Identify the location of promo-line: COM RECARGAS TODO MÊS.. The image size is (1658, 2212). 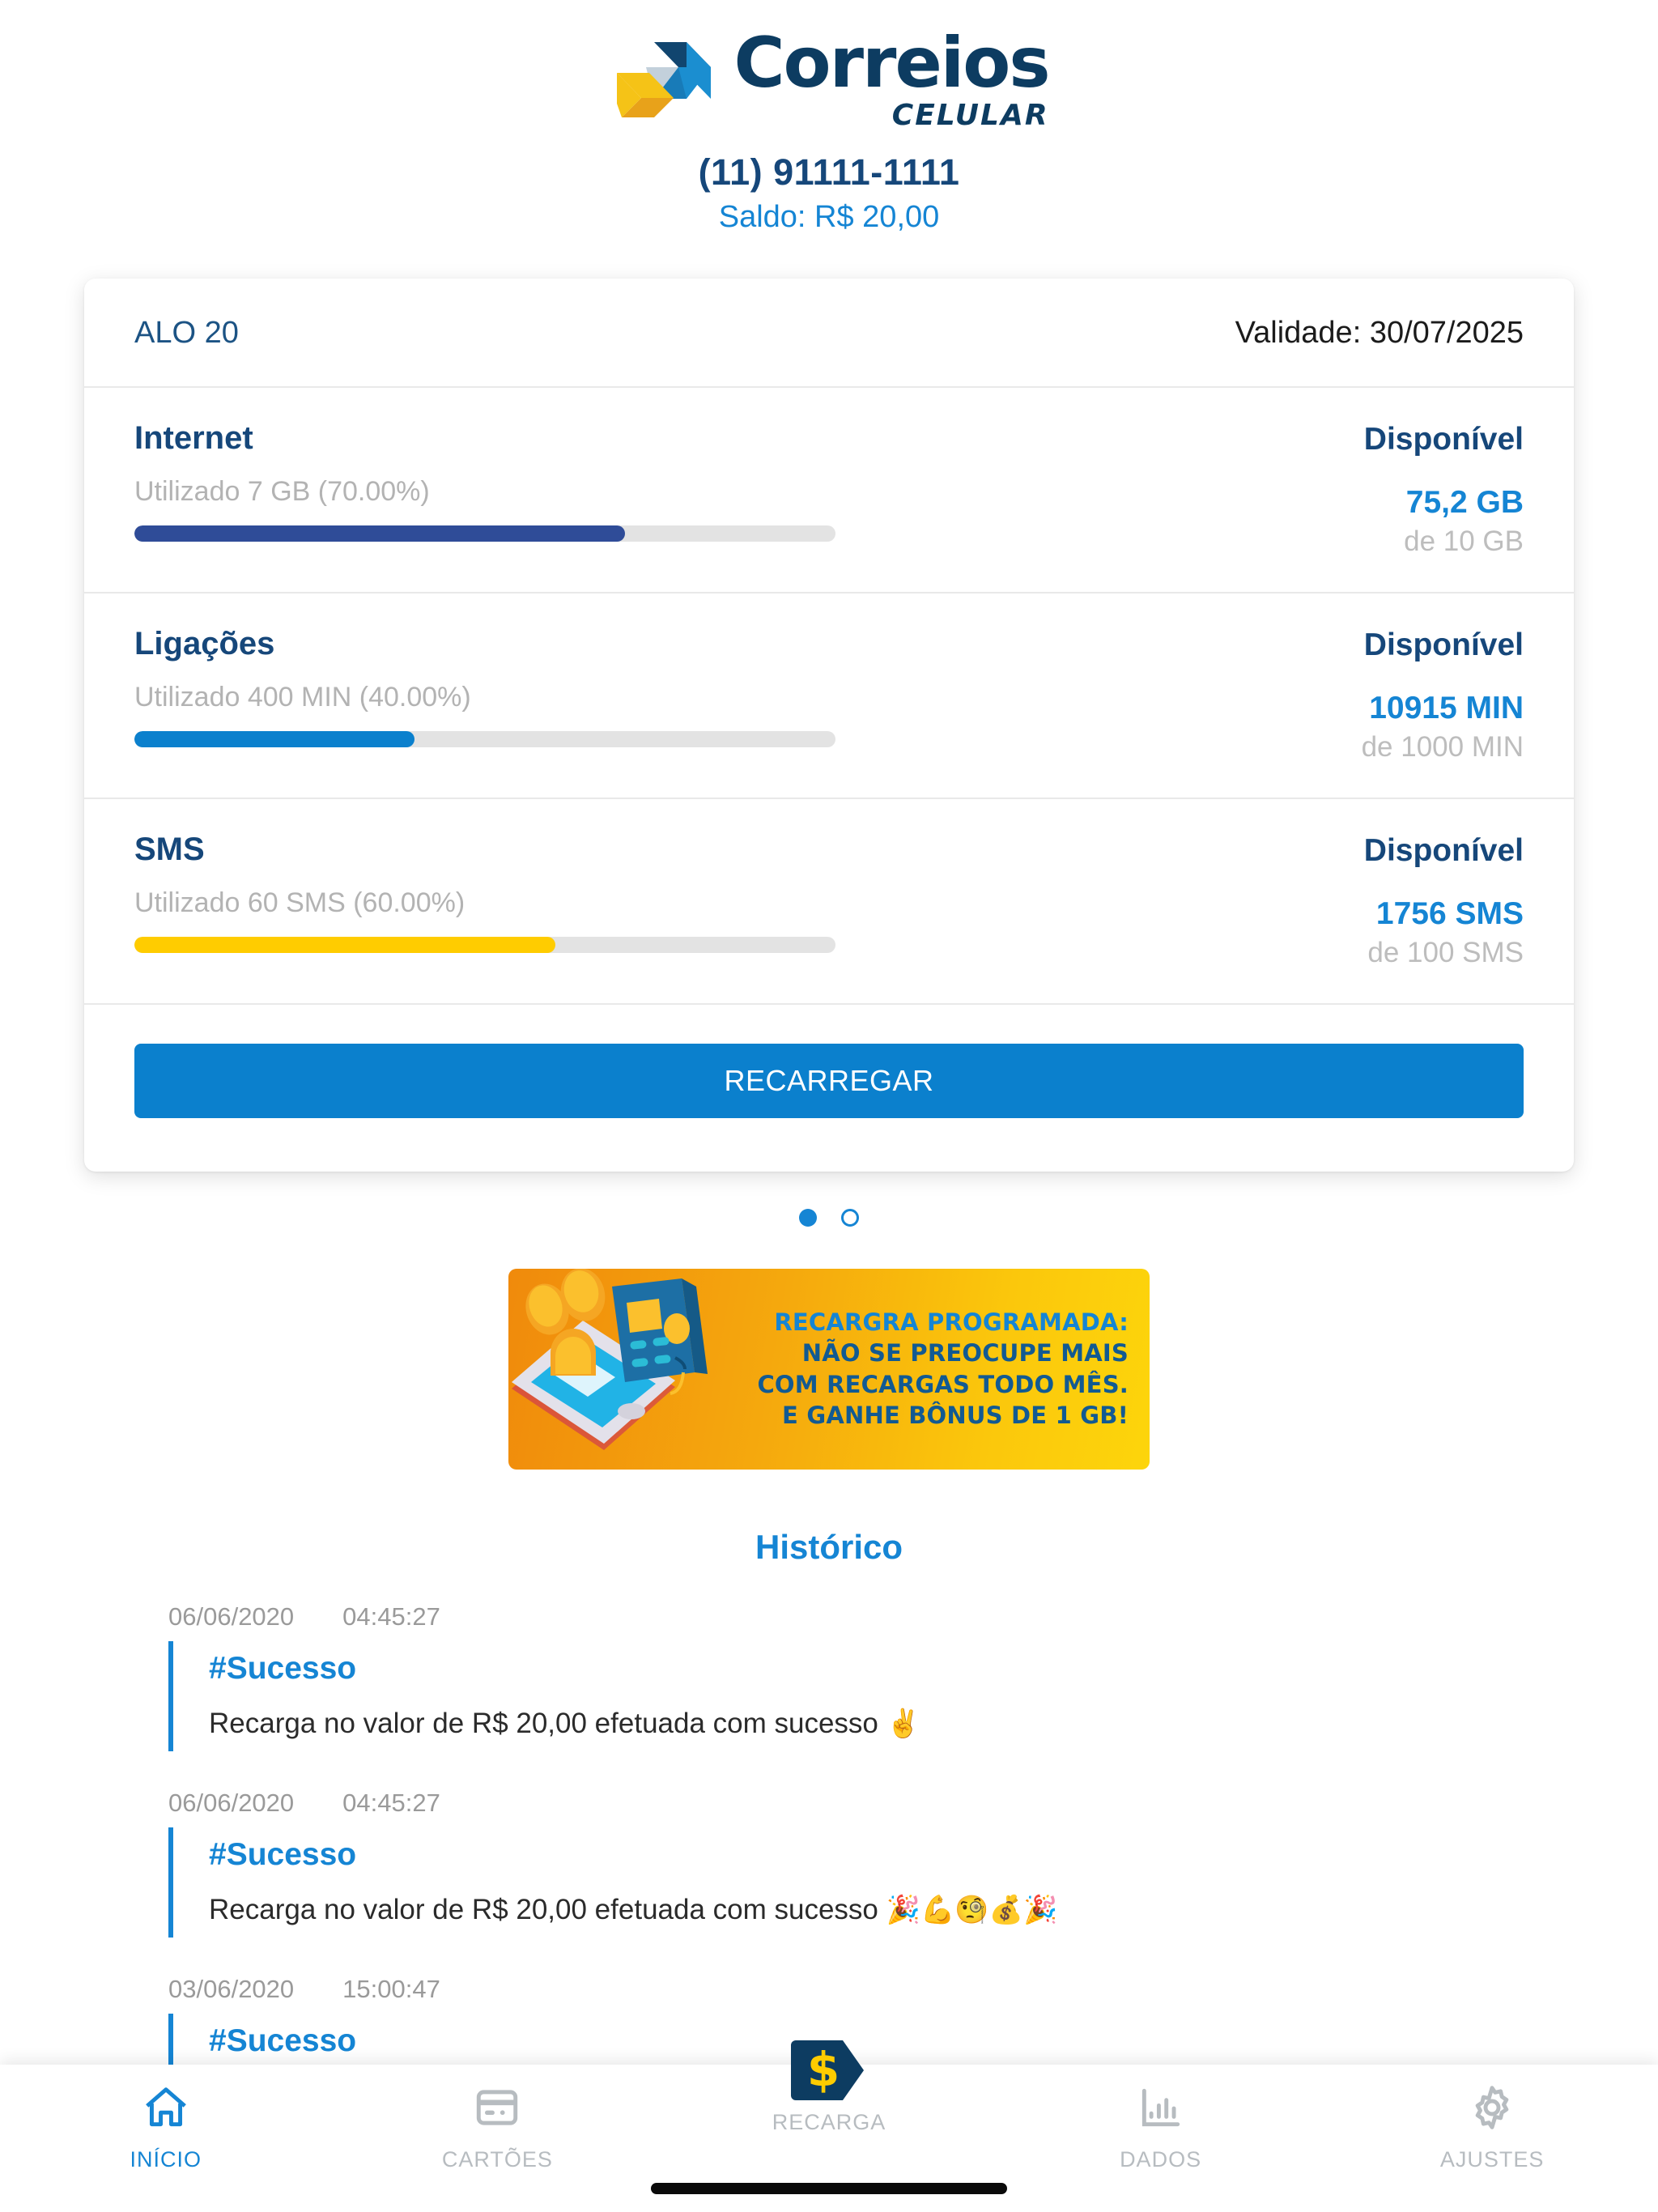
(943, 1384).